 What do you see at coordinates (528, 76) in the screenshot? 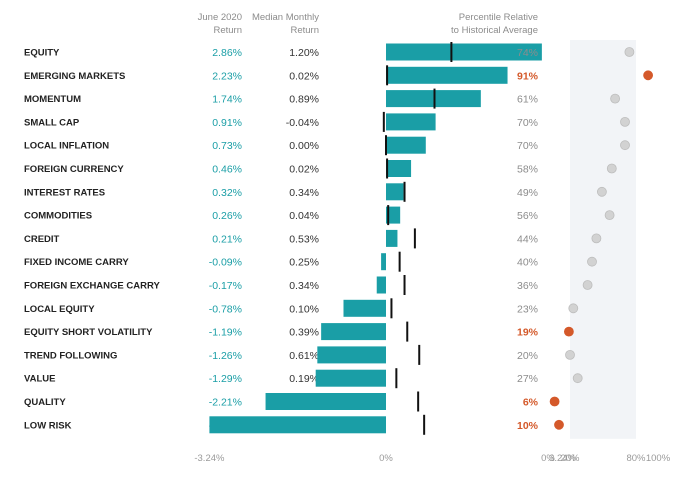
I see `percentile-value: 91%` at bounding box center [528, 76].